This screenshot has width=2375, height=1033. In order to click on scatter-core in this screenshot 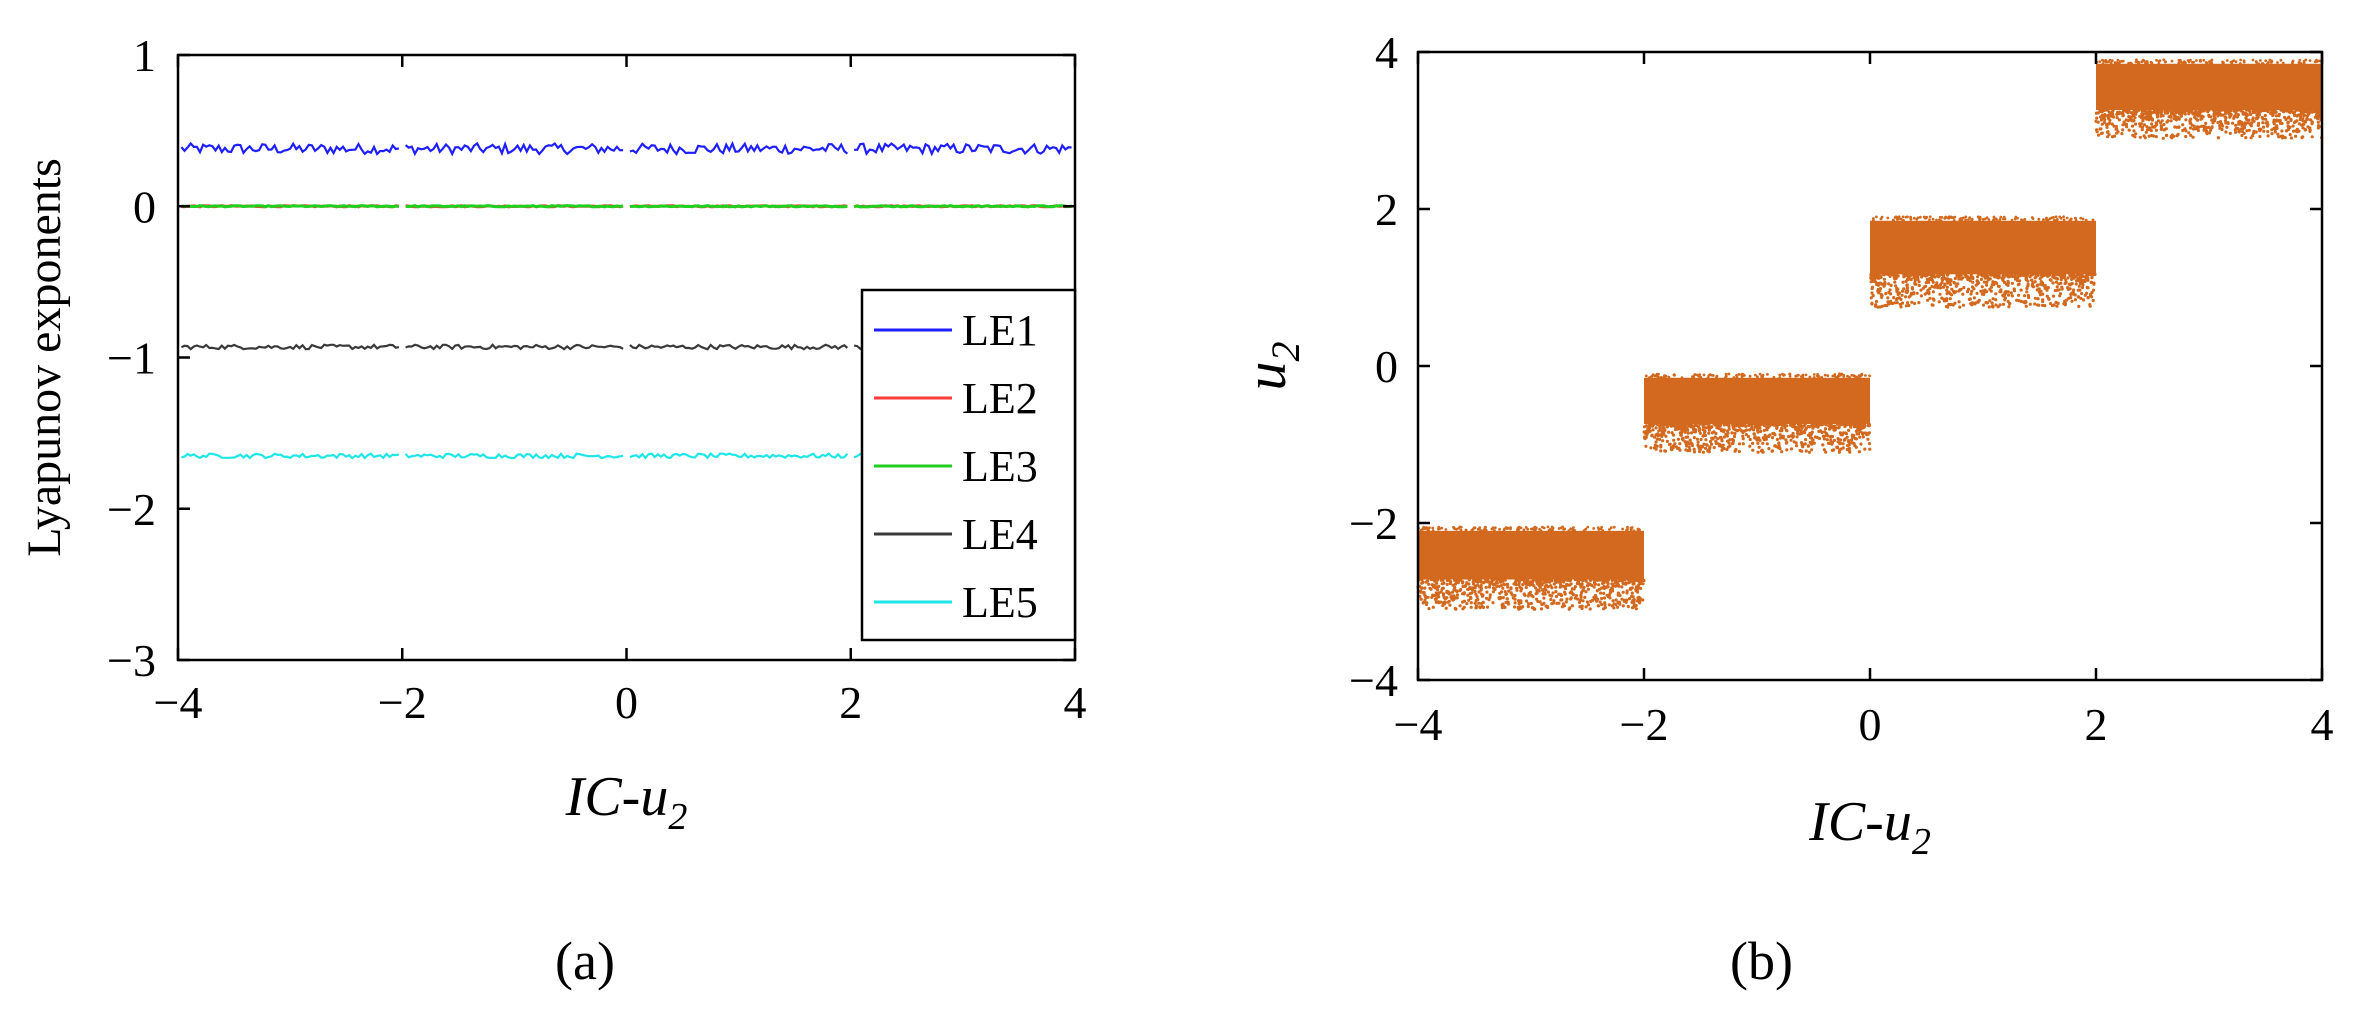, I will do `click(1983, 247)`.